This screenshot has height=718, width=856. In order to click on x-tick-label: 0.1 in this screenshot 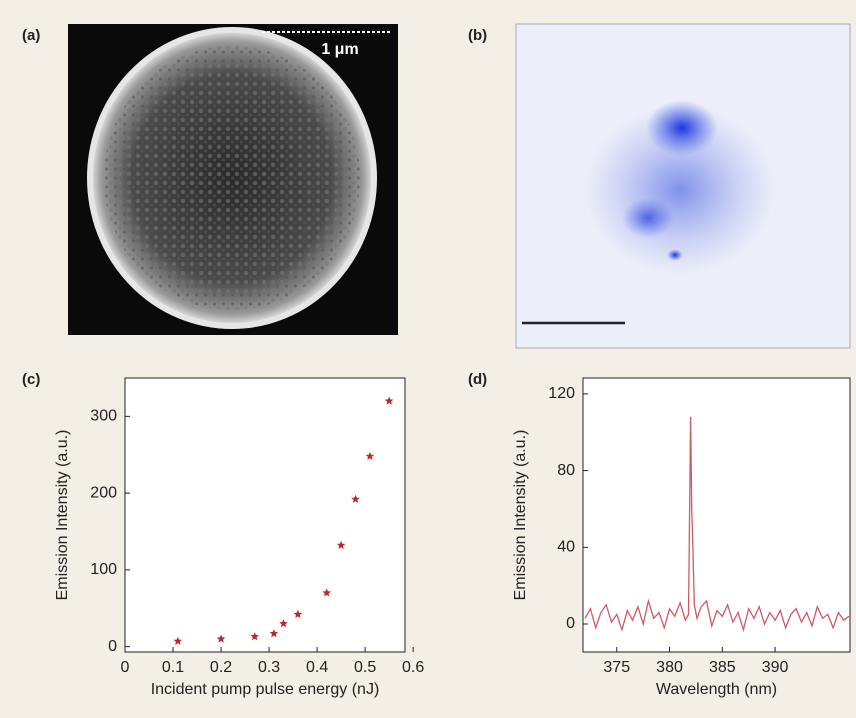, I will do `click(173, 667)`.